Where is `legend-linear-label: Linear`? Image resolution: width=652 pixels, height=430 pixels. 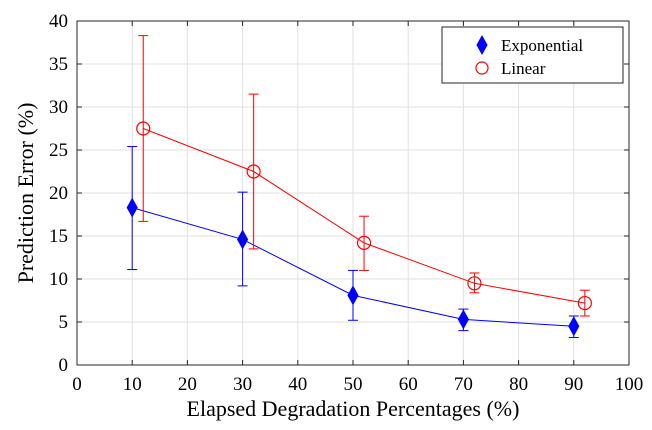
legend-linear-label: Linear is located at coordinates (523, 68).